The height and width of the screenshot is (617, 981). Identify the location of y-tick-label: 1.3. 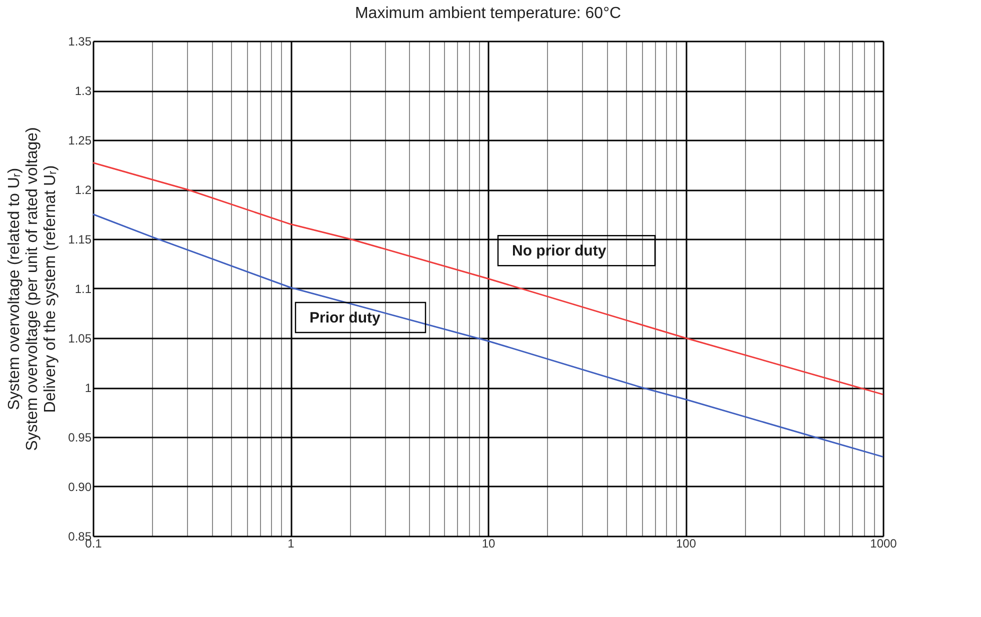
(83, 91).